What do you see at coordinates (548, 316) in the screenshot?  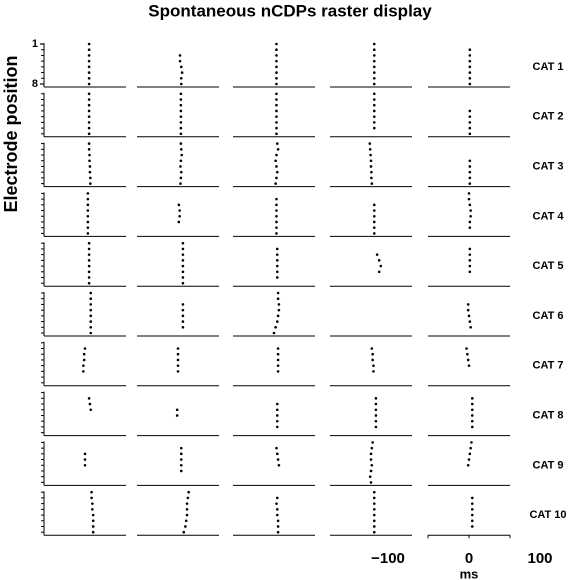 I see `row-label: CAT 6` at bounding box center [548, 316].